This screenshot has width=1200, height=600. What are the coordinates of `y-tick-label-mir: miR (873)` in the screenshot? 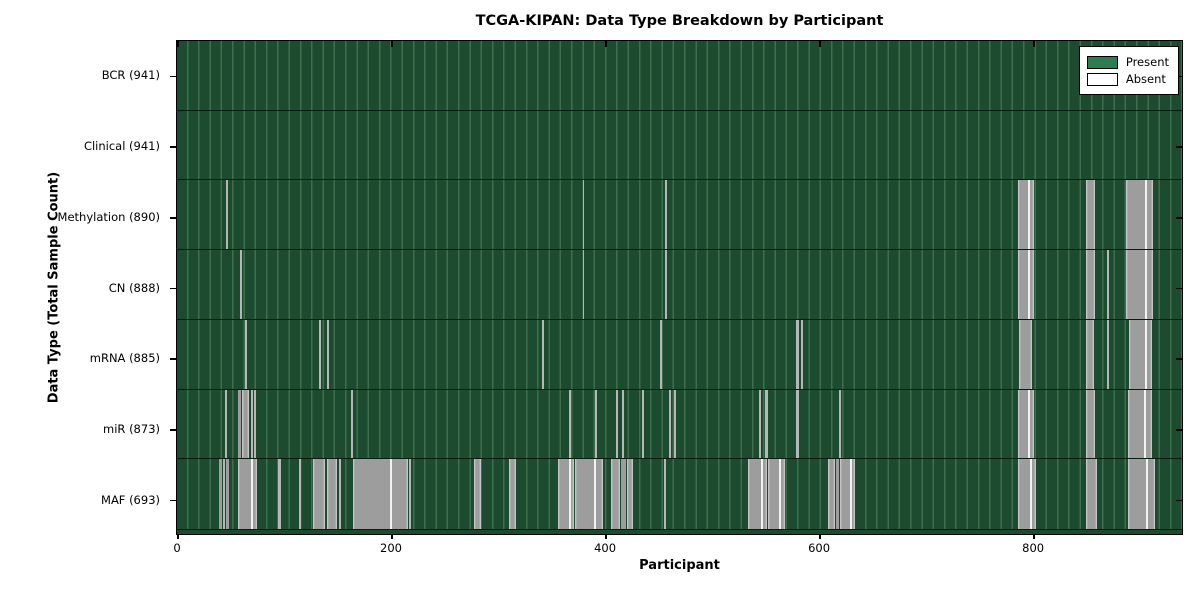 It's located at (131, 428).